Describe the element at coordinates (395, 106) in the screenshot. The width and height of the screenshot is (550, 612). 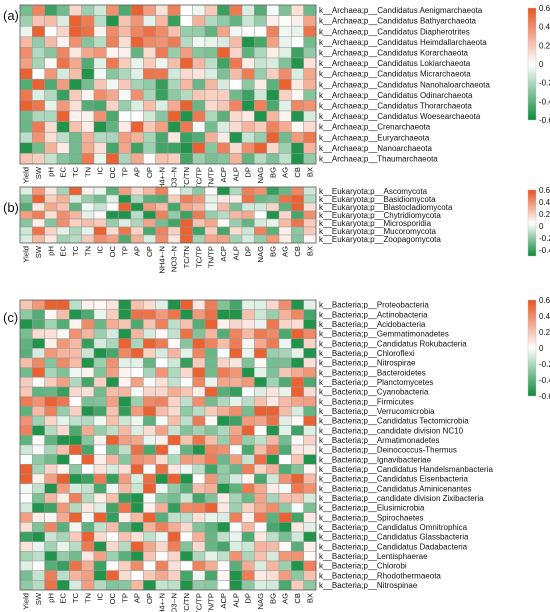
I see `row-label: k__Archaea;p__Candidatus Thorarchaeota` at that location.